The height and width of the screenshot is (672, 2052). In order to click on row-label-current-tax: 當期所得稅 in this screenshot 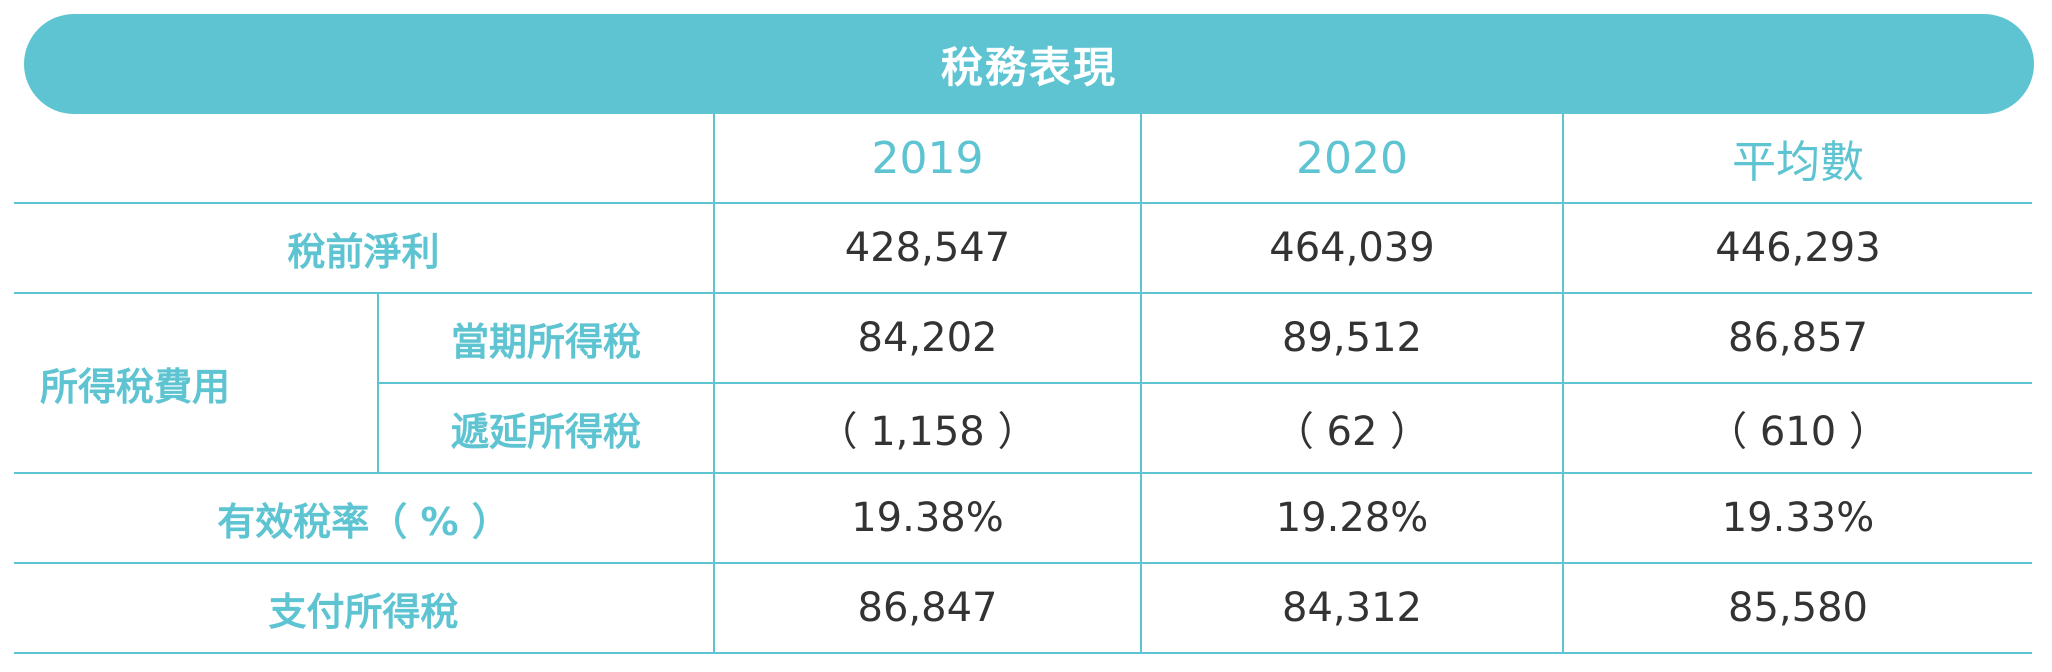, I will do `click(545, 338)`.